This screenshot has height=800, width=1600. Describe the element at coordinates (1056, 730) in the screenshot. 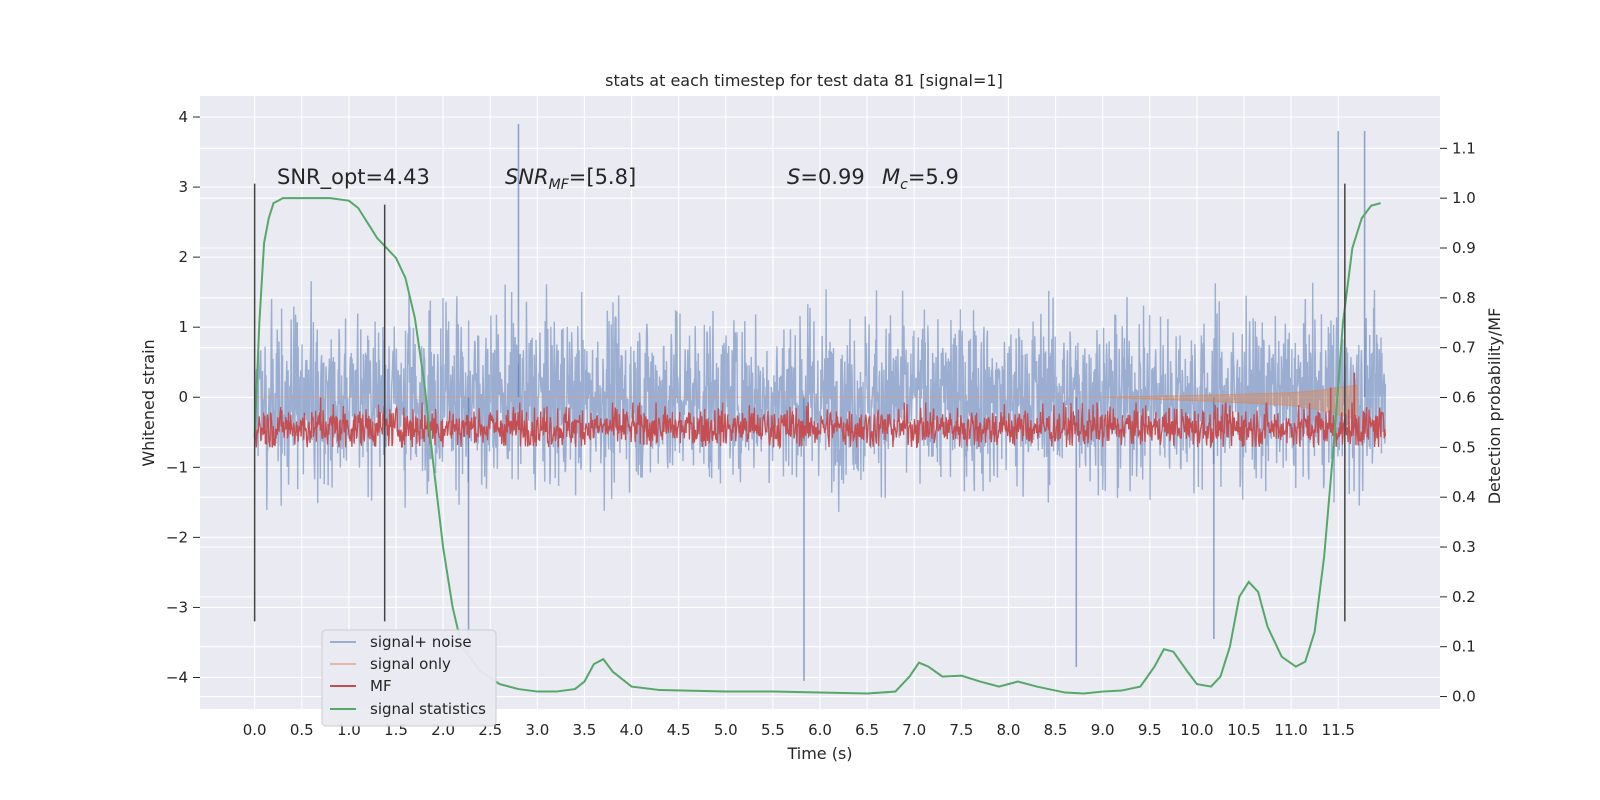

I see `x-tick-label: 8.5` at that location.